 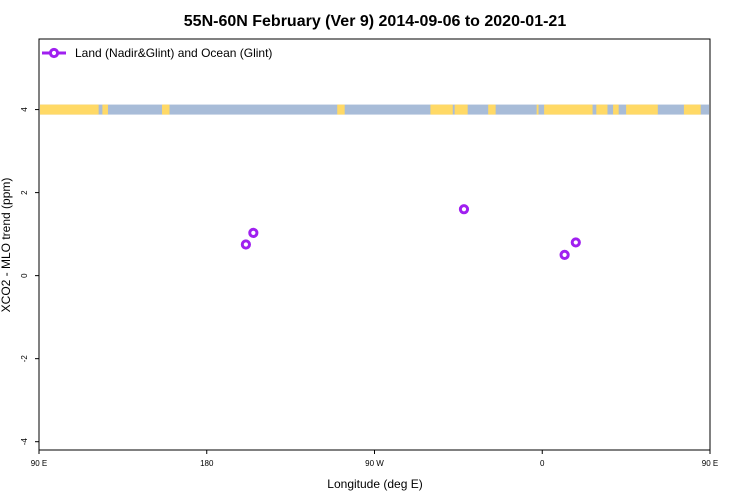 I want to click on legend: Land (Nadir&Glint) and Ocean (Glint), so click(x=157, y=53).